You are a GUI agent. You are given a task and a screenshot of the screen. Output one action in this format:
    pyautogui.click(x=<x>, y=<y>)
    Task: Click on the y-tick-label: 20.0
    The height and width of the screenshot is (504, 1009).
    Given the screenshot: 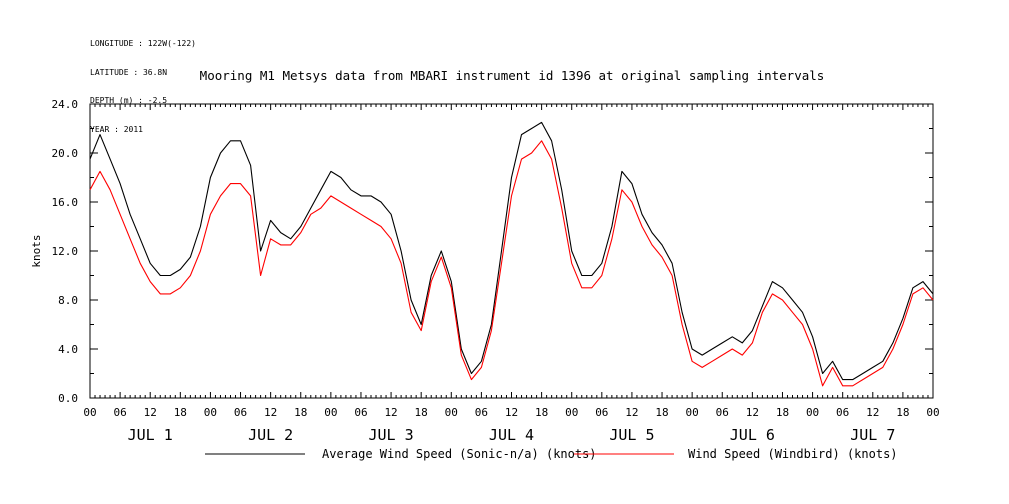 What is the action you would take?
    pyautogui.click(x=65, y=153)
    